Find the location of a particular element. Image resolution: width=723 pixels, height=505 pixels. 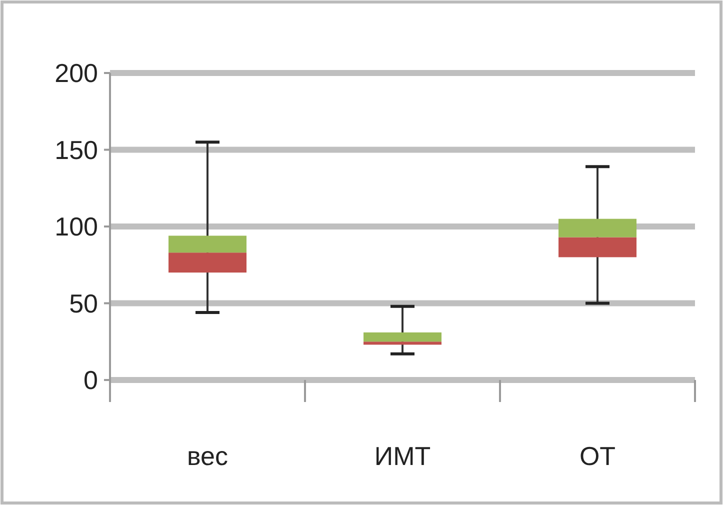

x-tick-label: ИМТ is located at coordinates (402, 456).